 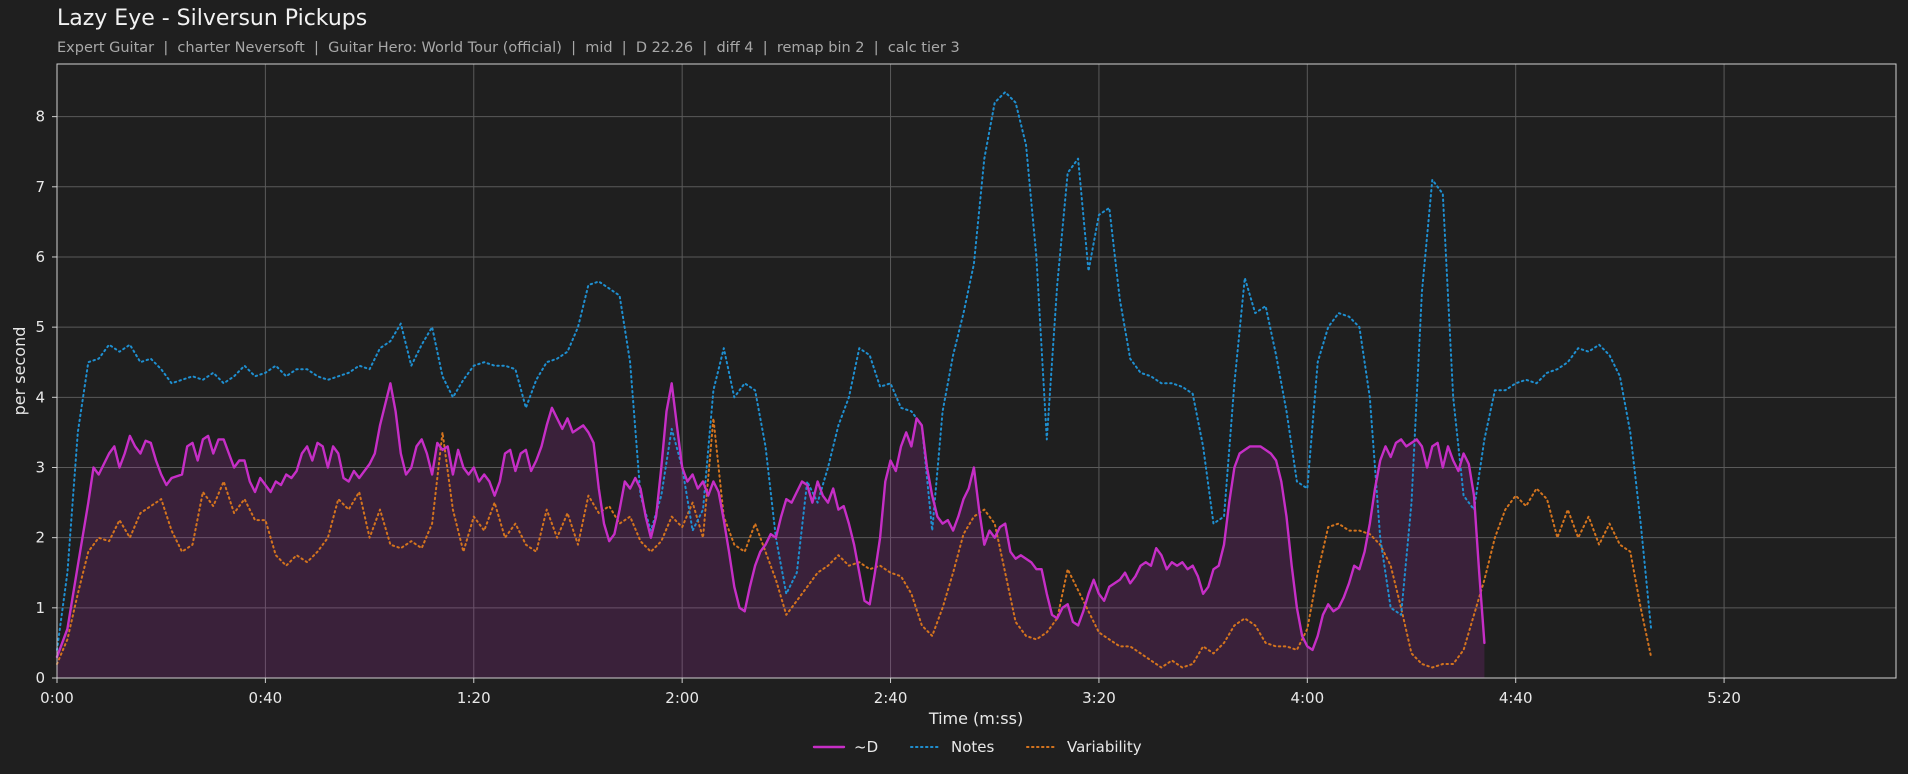 I want to click on y-tick-label: 4, so click(x=40, y=397).